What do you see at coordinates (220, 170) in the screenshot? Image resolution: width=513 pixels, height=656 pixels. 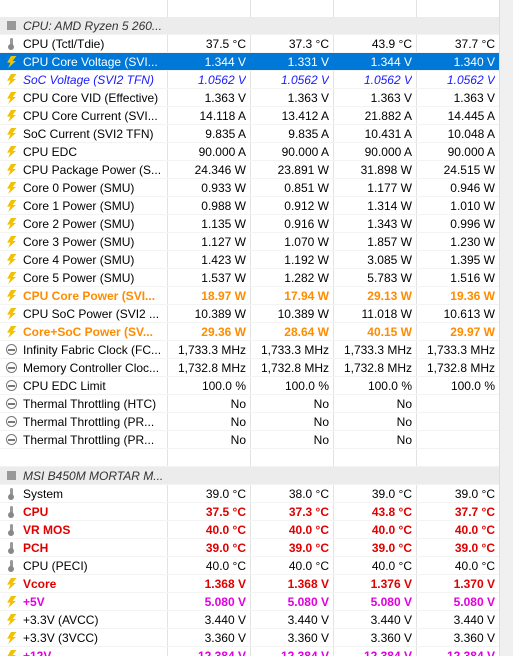 I see `sensor-value: 24.346 W` at bounding box center [220, 170].